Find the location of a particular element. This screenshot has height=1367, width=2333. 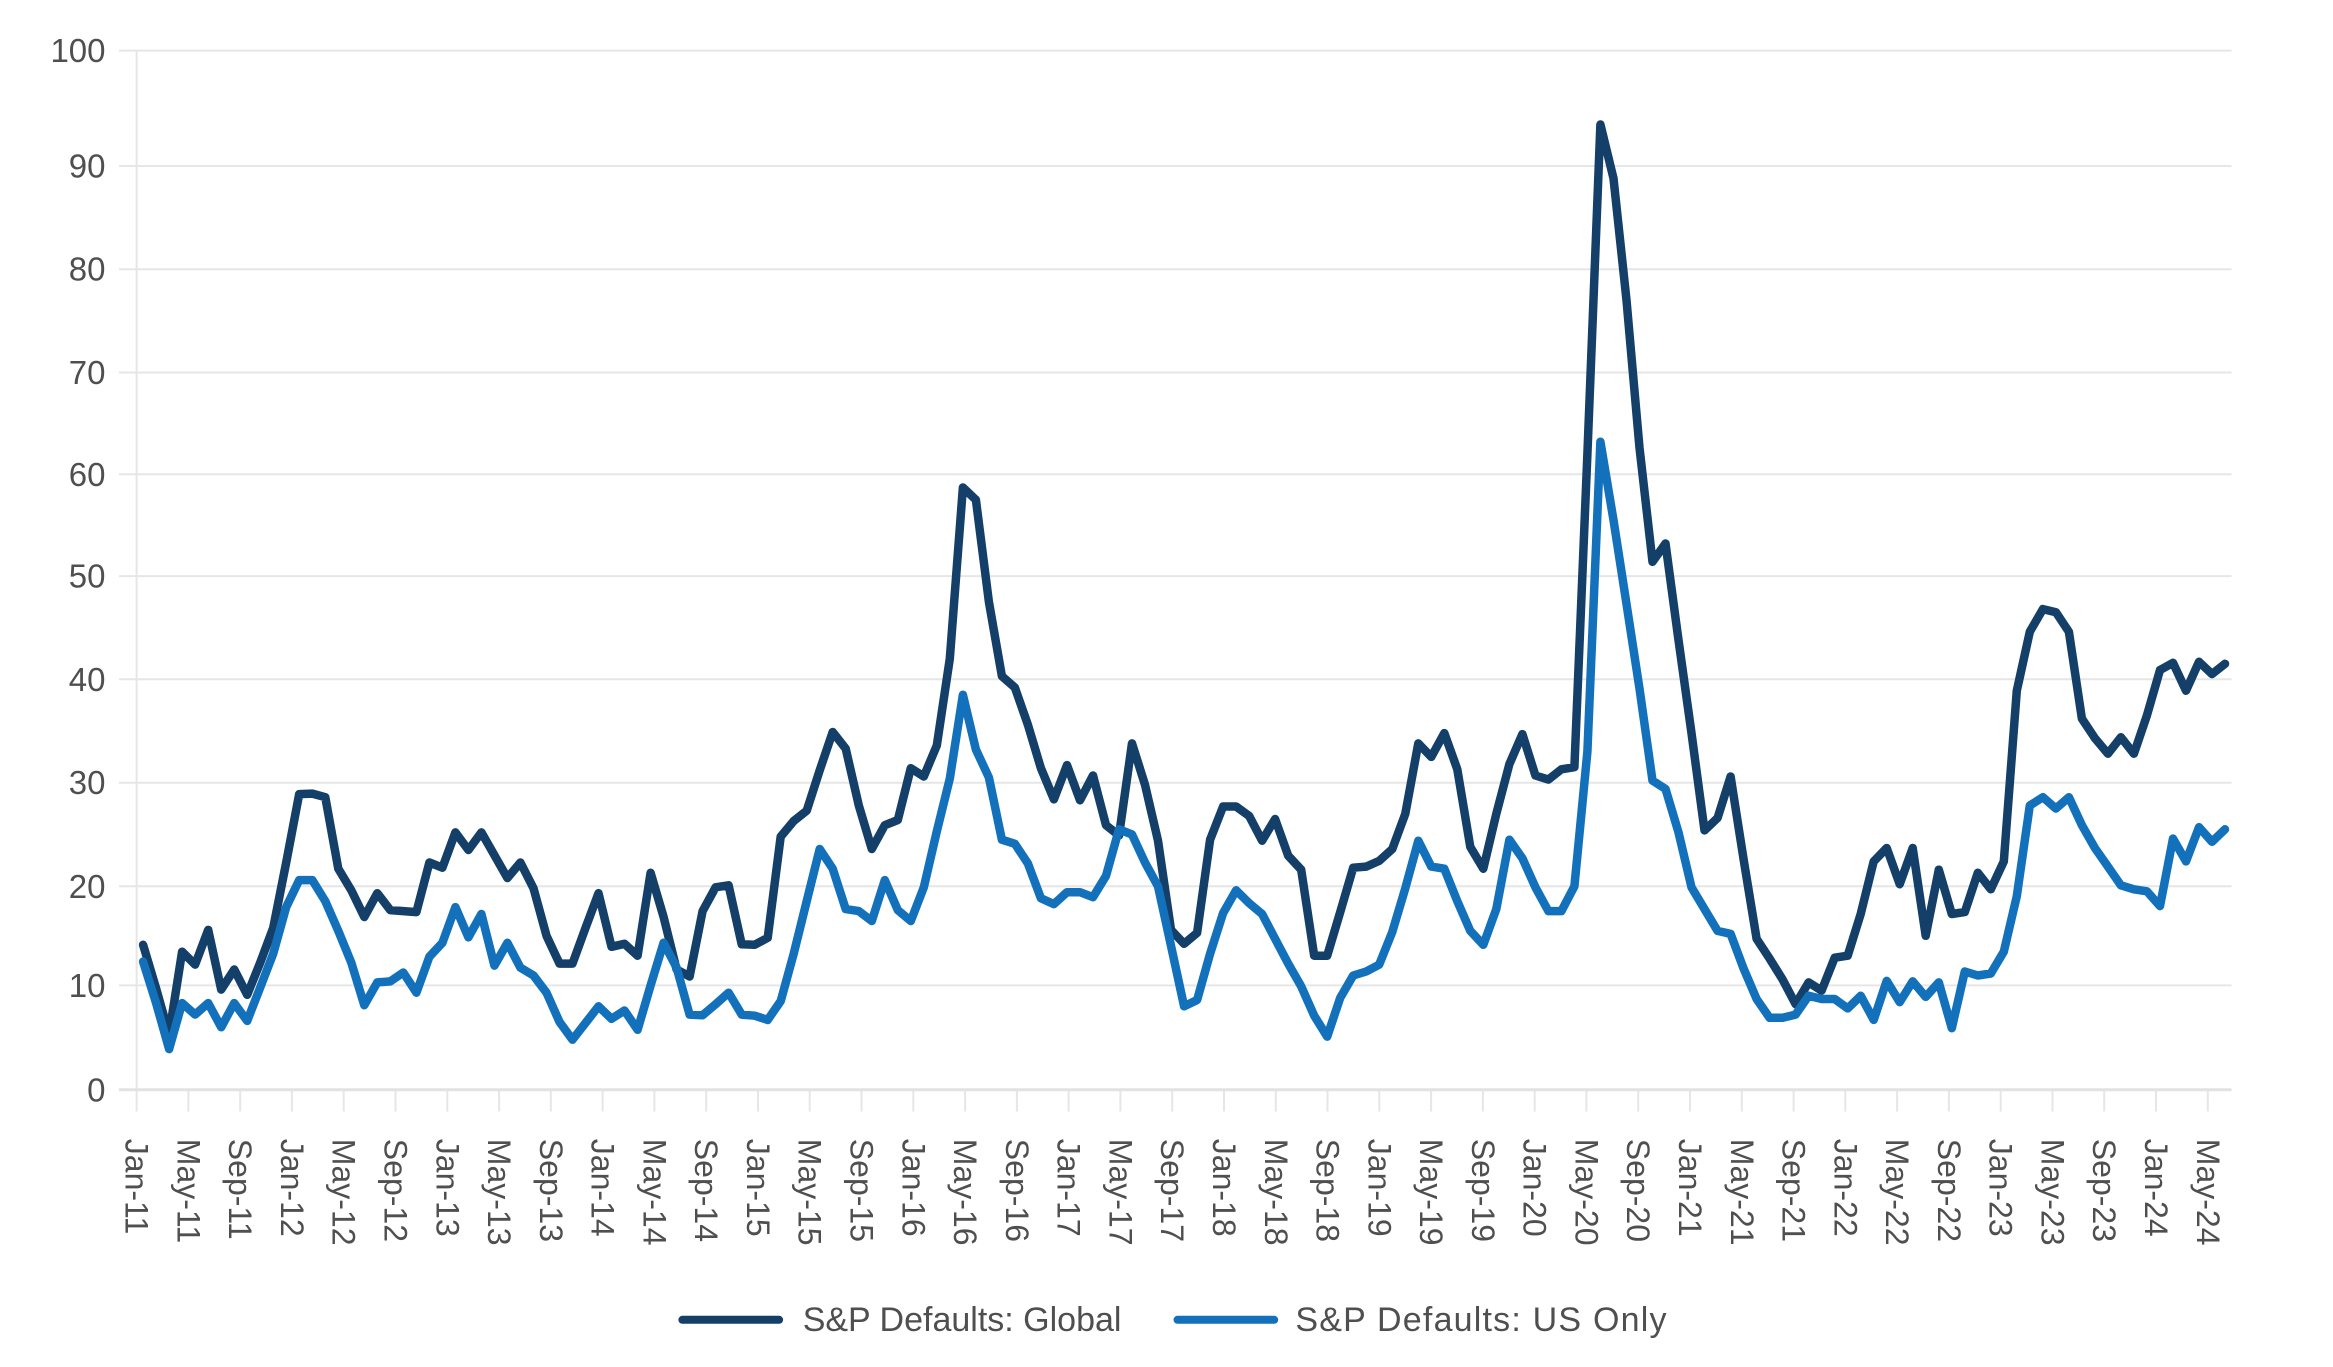

svg-text: May-14 is located at coordinates (654, 1192).